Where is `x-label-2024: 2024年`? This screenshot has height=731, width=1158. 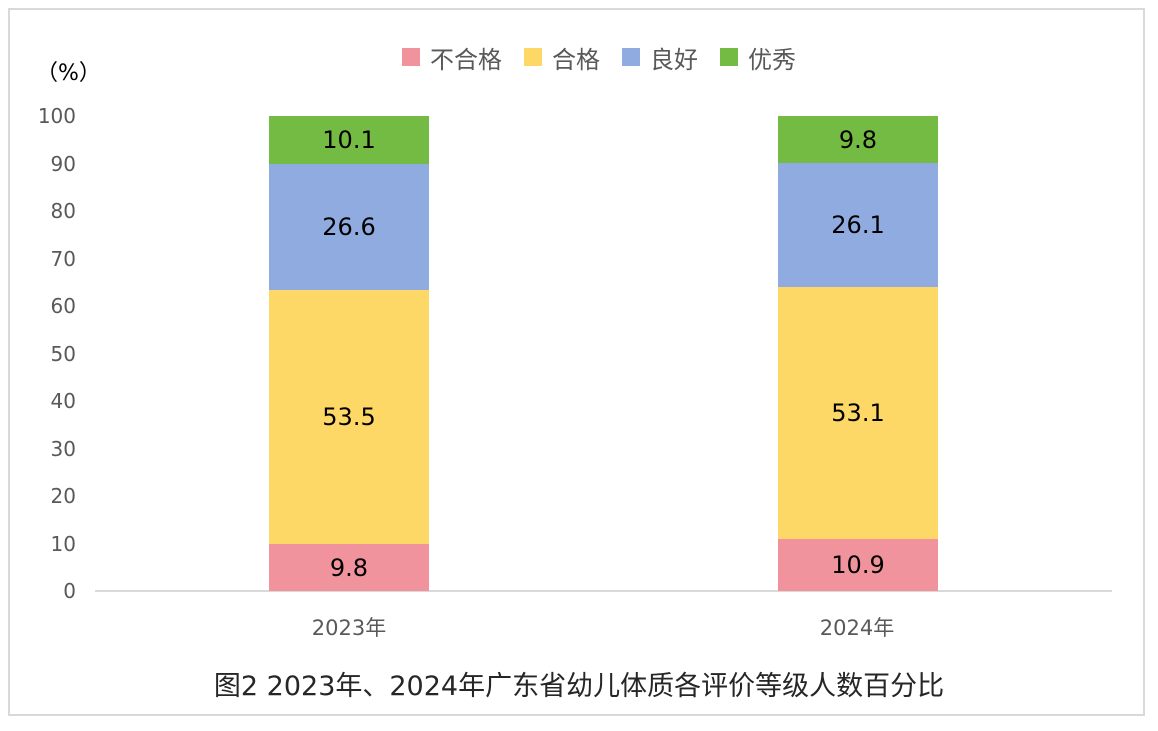
x-label-2024: 2024年 is located at coordinates (857, 628).